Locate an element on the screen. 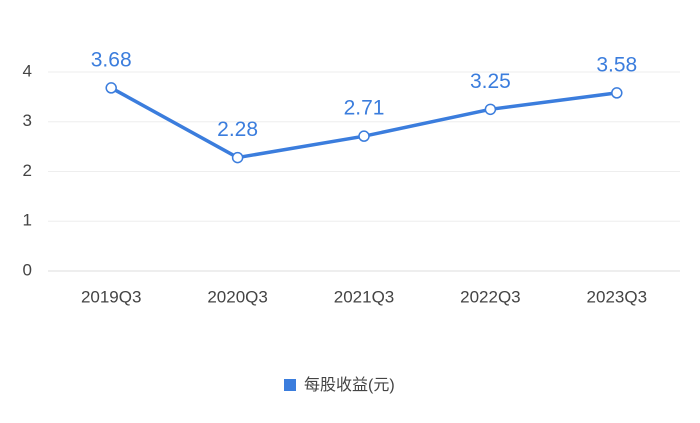 Image resolution: width=700 pixels, height=423 pixels. value-label: 3.58 is located at coordinates (616, 64).